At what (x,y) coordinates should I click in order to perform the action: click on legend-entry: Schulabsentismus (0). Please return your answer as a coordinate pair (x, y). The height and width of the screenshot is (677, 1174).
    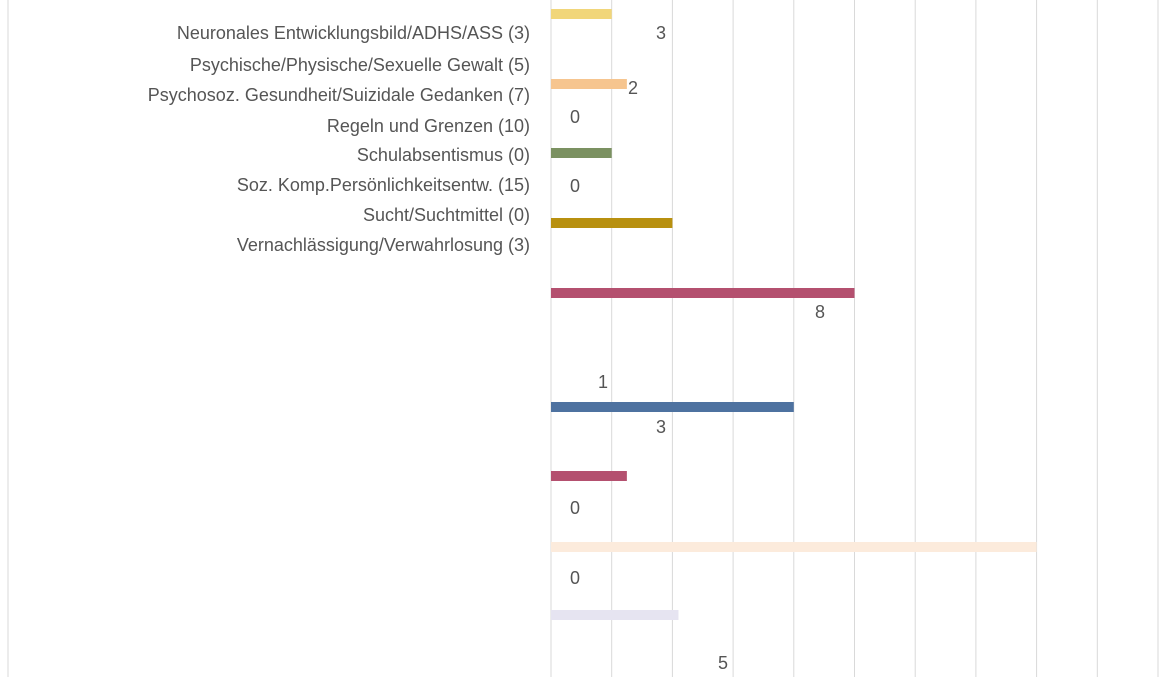
    Looking at the image, I should click on (443, 155).